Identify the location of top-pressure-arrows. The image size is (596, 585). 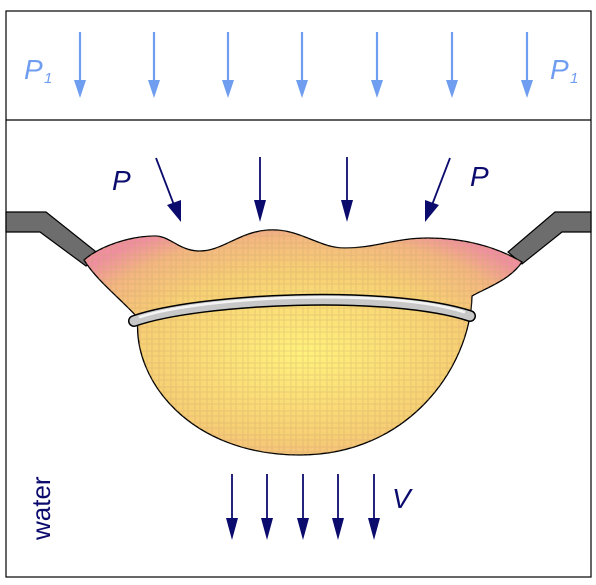
(303, 65).